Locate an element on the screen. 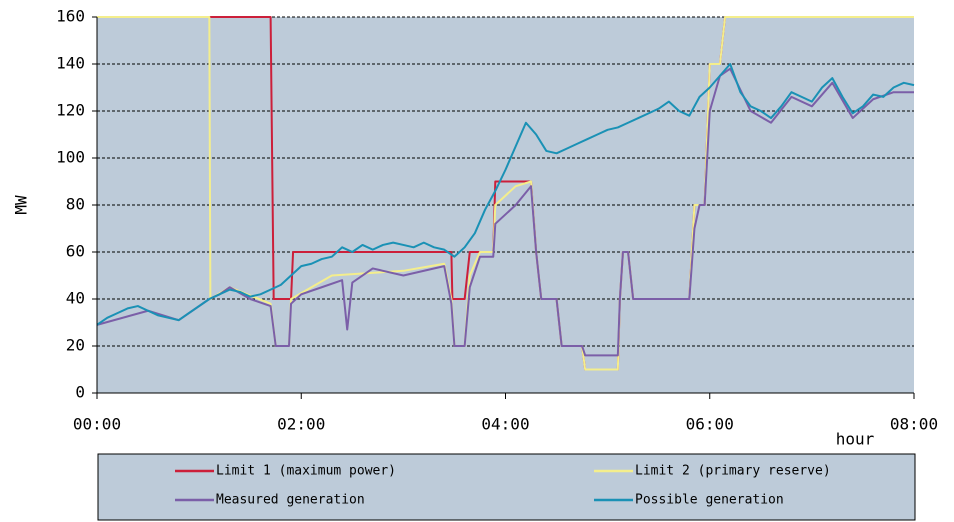  y-tick-label: 80 is located at coordinates (75, 204).